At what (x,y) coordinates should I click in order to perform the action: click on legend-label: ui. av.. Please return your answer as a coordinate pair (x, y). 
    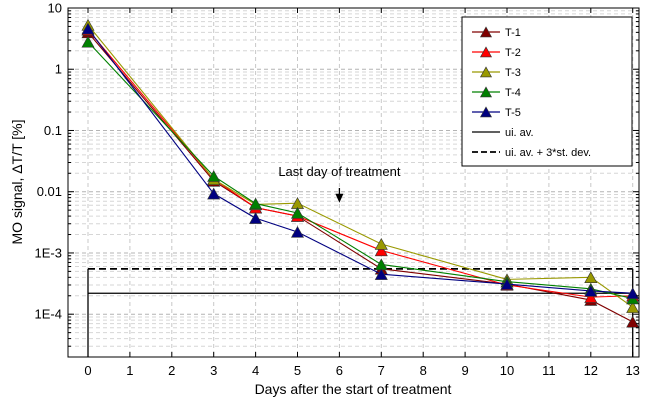
    Looking at the image, I should click on (519, 133).